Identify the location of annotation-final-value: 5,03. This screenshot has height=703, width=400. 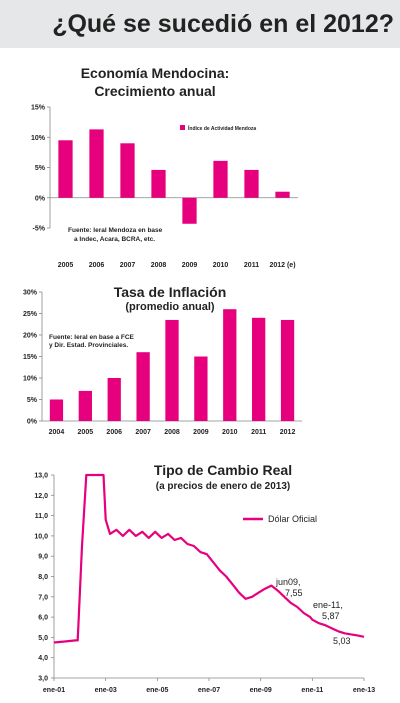
(342, 641).